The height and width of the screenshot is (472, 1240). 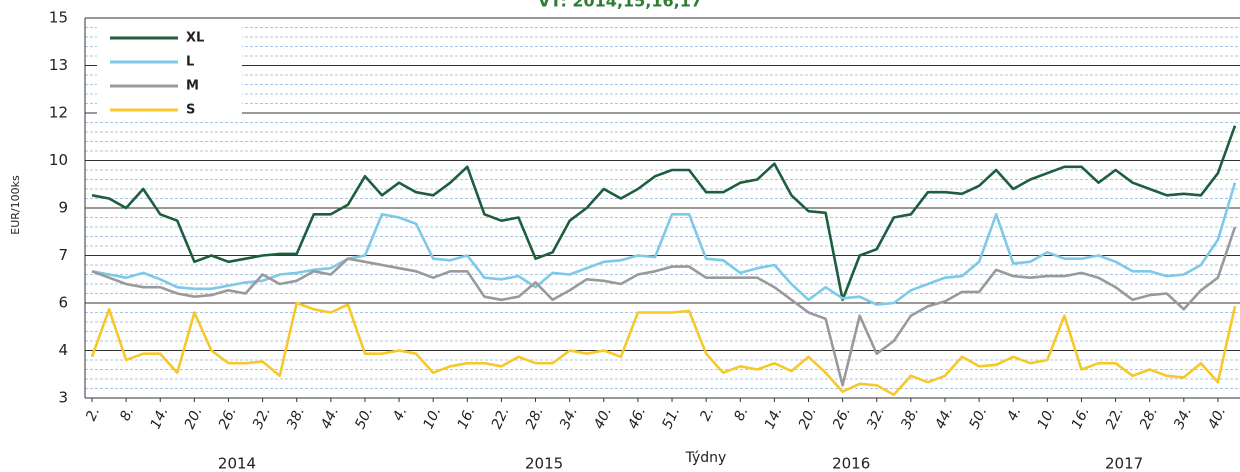 What do you see at coordinates (192, 86) in the screenshot?
I see `legend-label: M` at bounding box center [192, 86].